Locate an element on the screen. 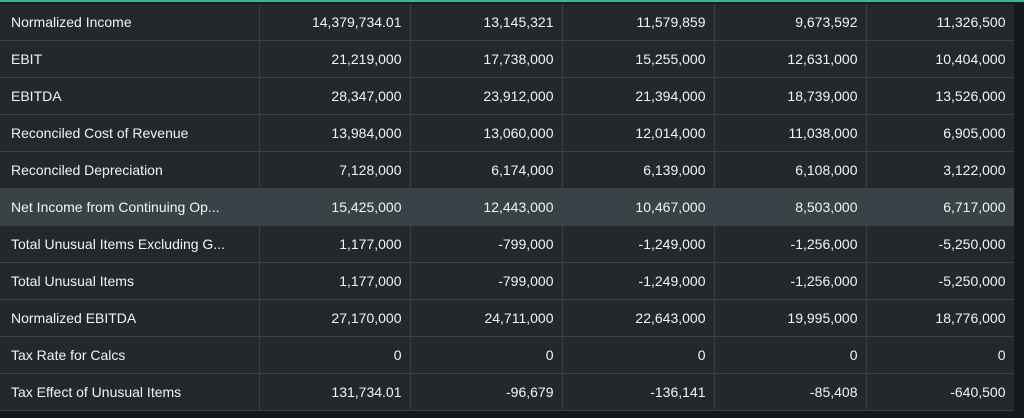 Image resolution: width=1024 pixels, height=418 pixels. table-cell: 19,995,000 is located at coordinates (790, 318).